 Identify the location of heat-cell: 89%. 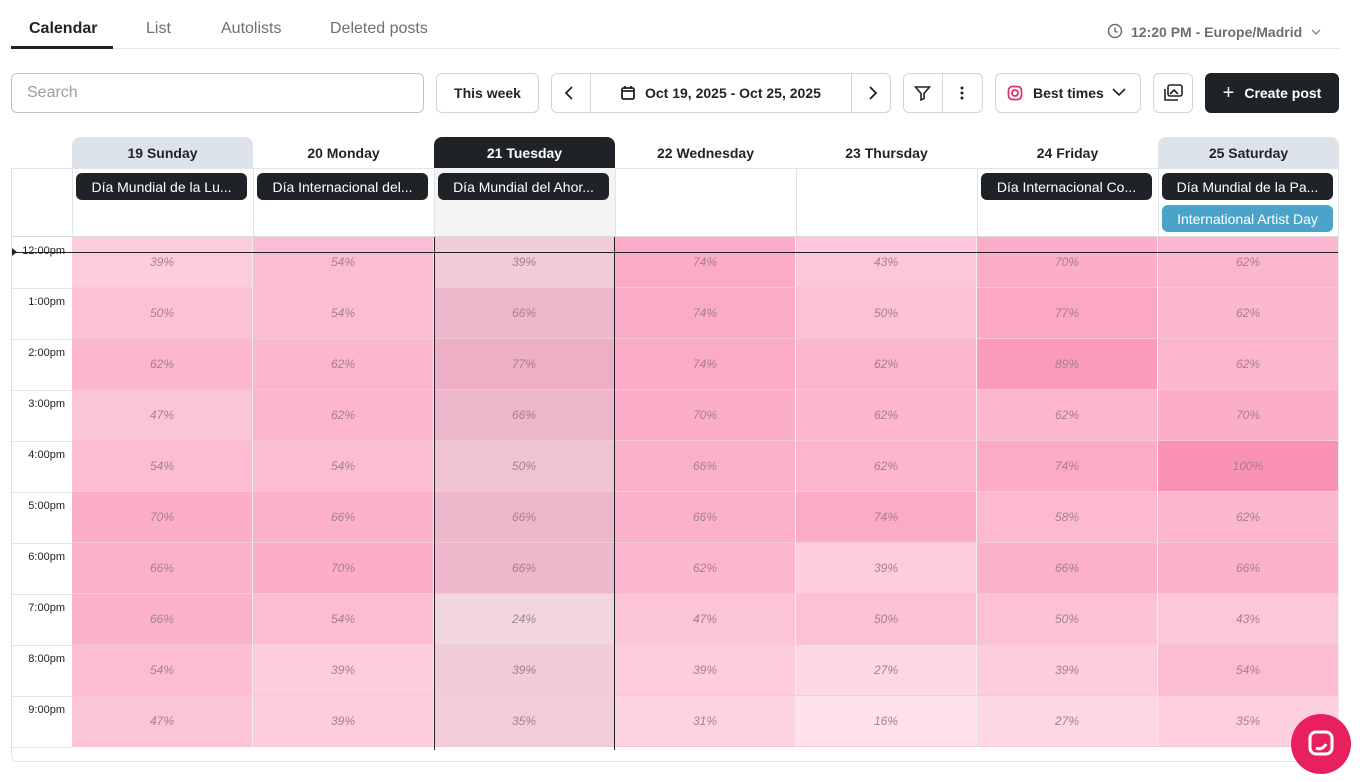
(1067, 364).